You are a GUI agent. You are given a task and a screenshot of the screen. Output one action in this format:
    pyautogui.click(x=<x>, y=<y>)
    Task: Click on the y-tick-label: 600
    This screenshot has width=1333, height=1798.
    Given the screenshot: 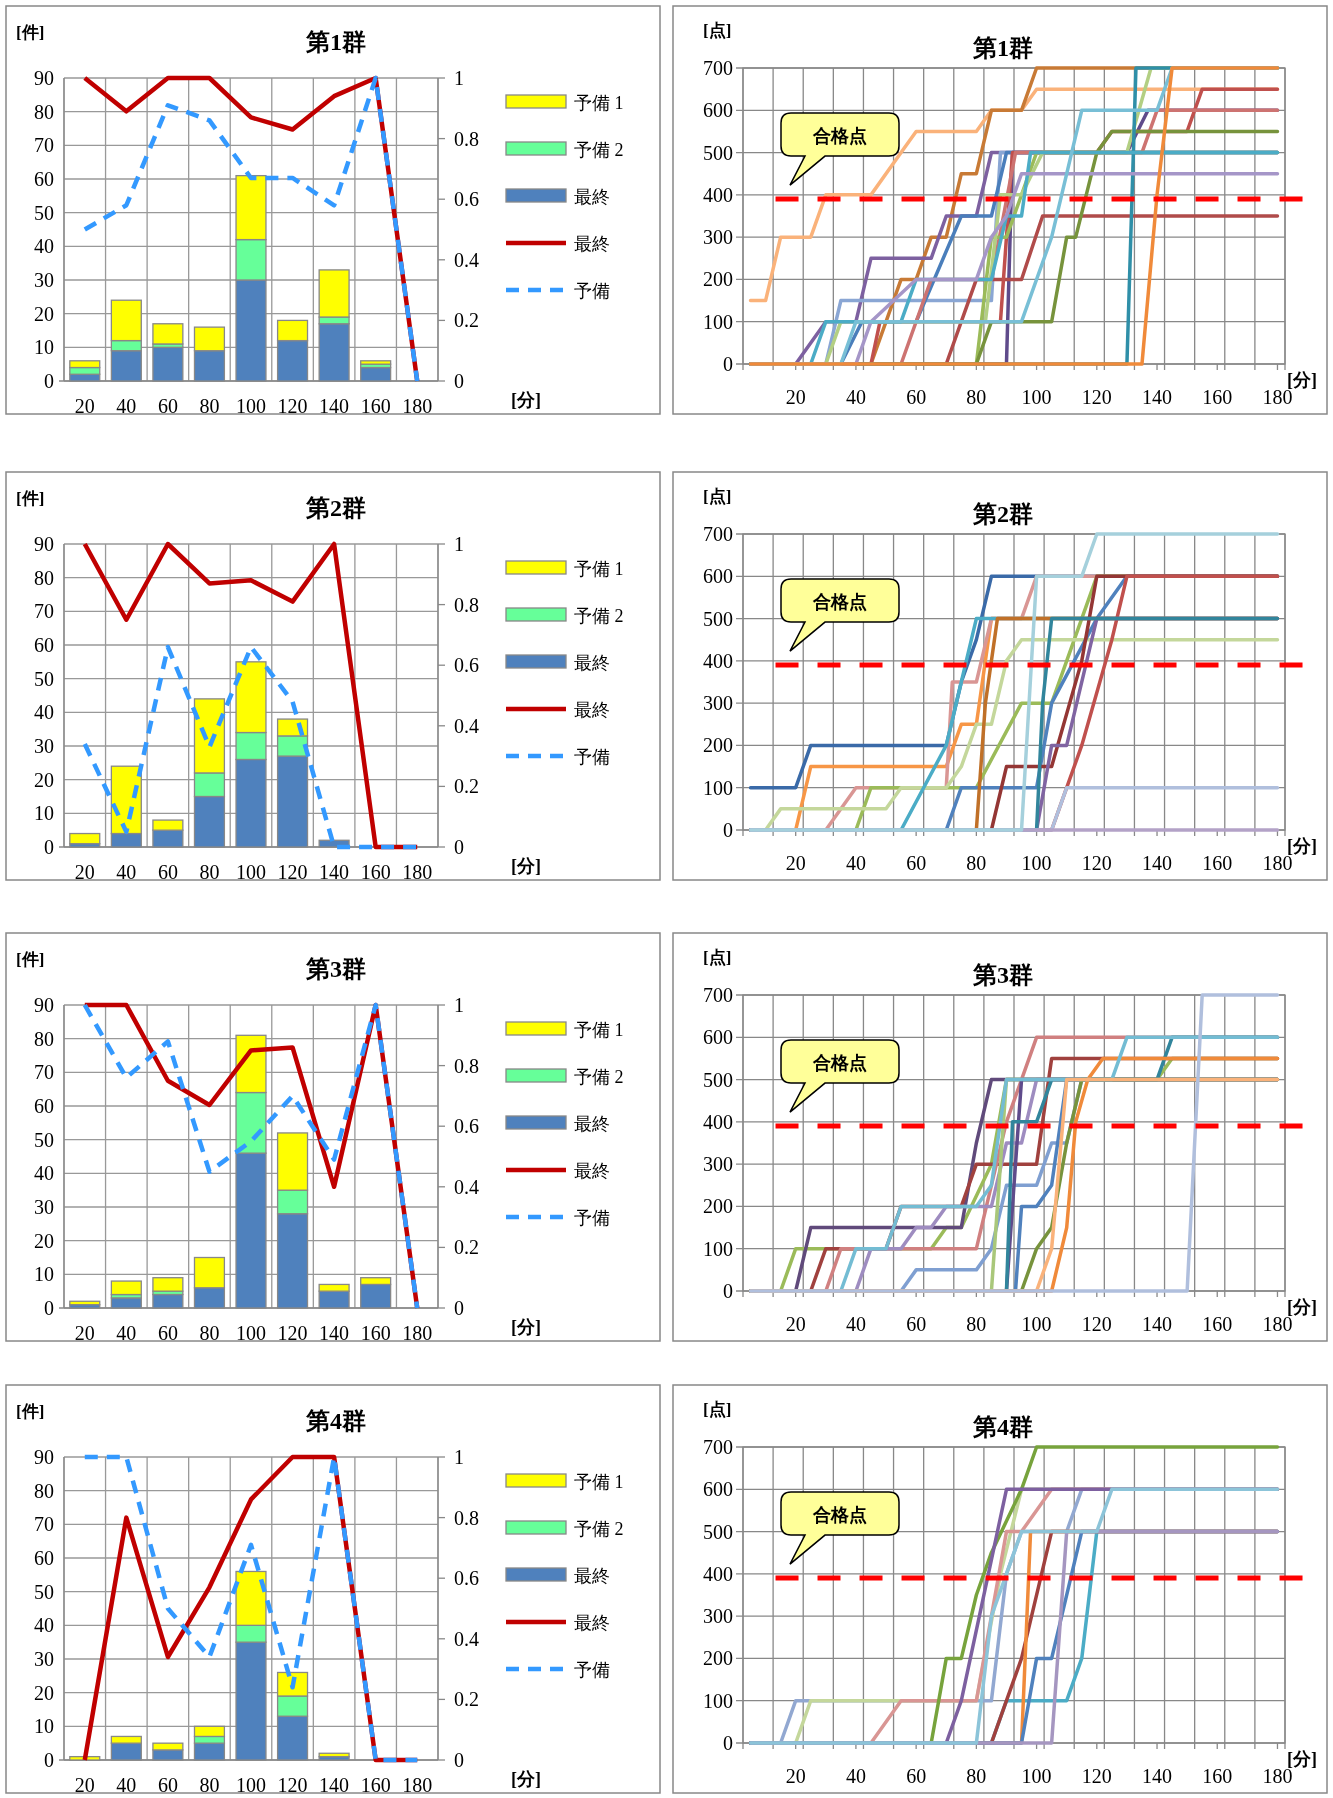 What is the action you would take?
    pyautogui.click(x=718, y=110)
    